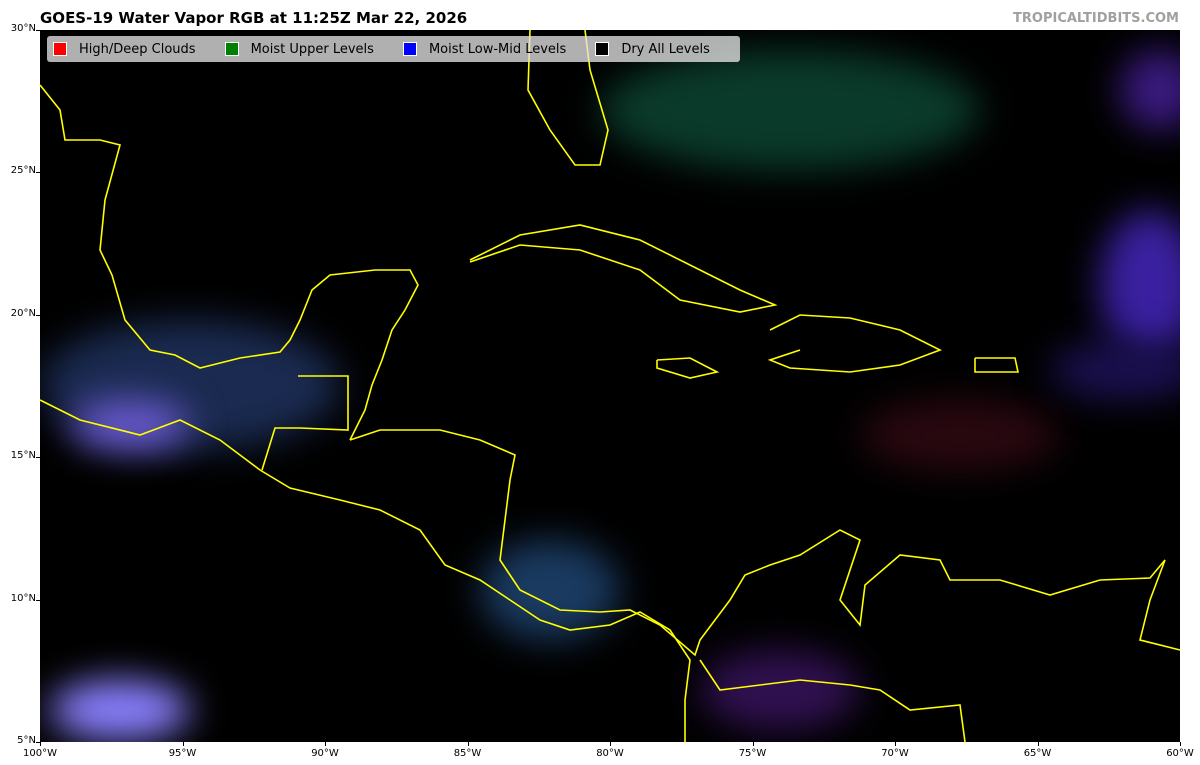 The width and height of the screenshot is (1200, 765). Describe the element at coordinates (20, 455) in the screenshot. I see `lat-tick-label: 15°N` at that location.